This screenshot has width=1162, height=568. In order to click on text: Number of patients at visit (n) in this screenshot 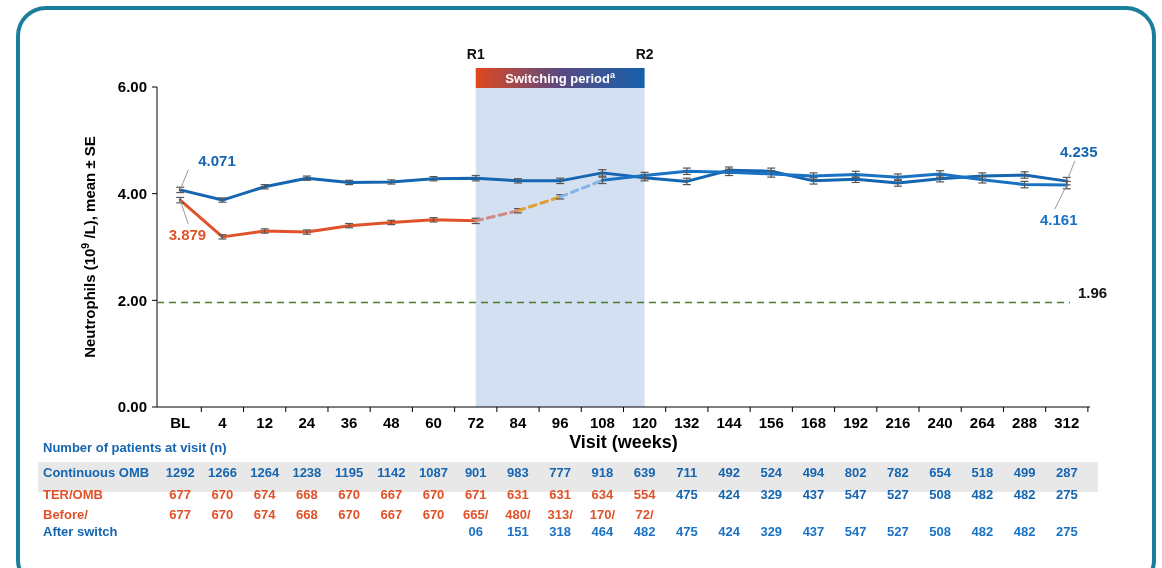, I will do `click(135, 447)`.